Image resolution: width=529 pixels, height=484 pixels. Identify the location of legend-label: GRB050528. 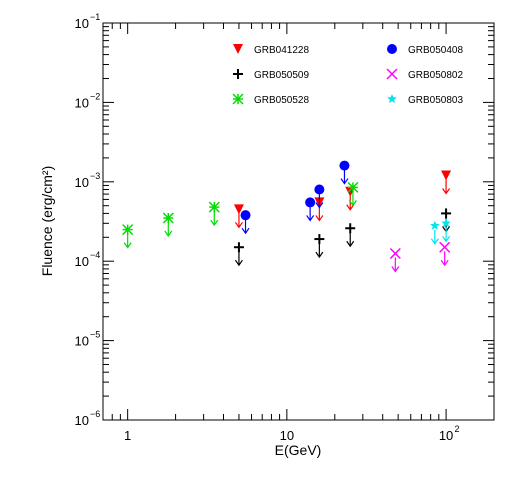
(281, 100).